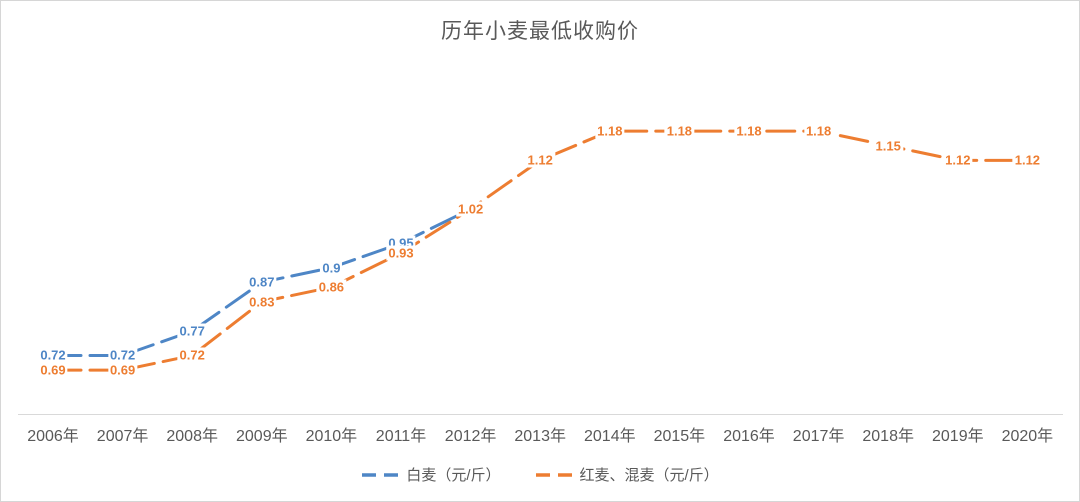 Image resolution: width=1080 pixels, height=502 pixels. What do you see at coordinates (540, 436) in the screenshot?
I see `x-axis-label: 2013年` at bounding box center [540, 436].